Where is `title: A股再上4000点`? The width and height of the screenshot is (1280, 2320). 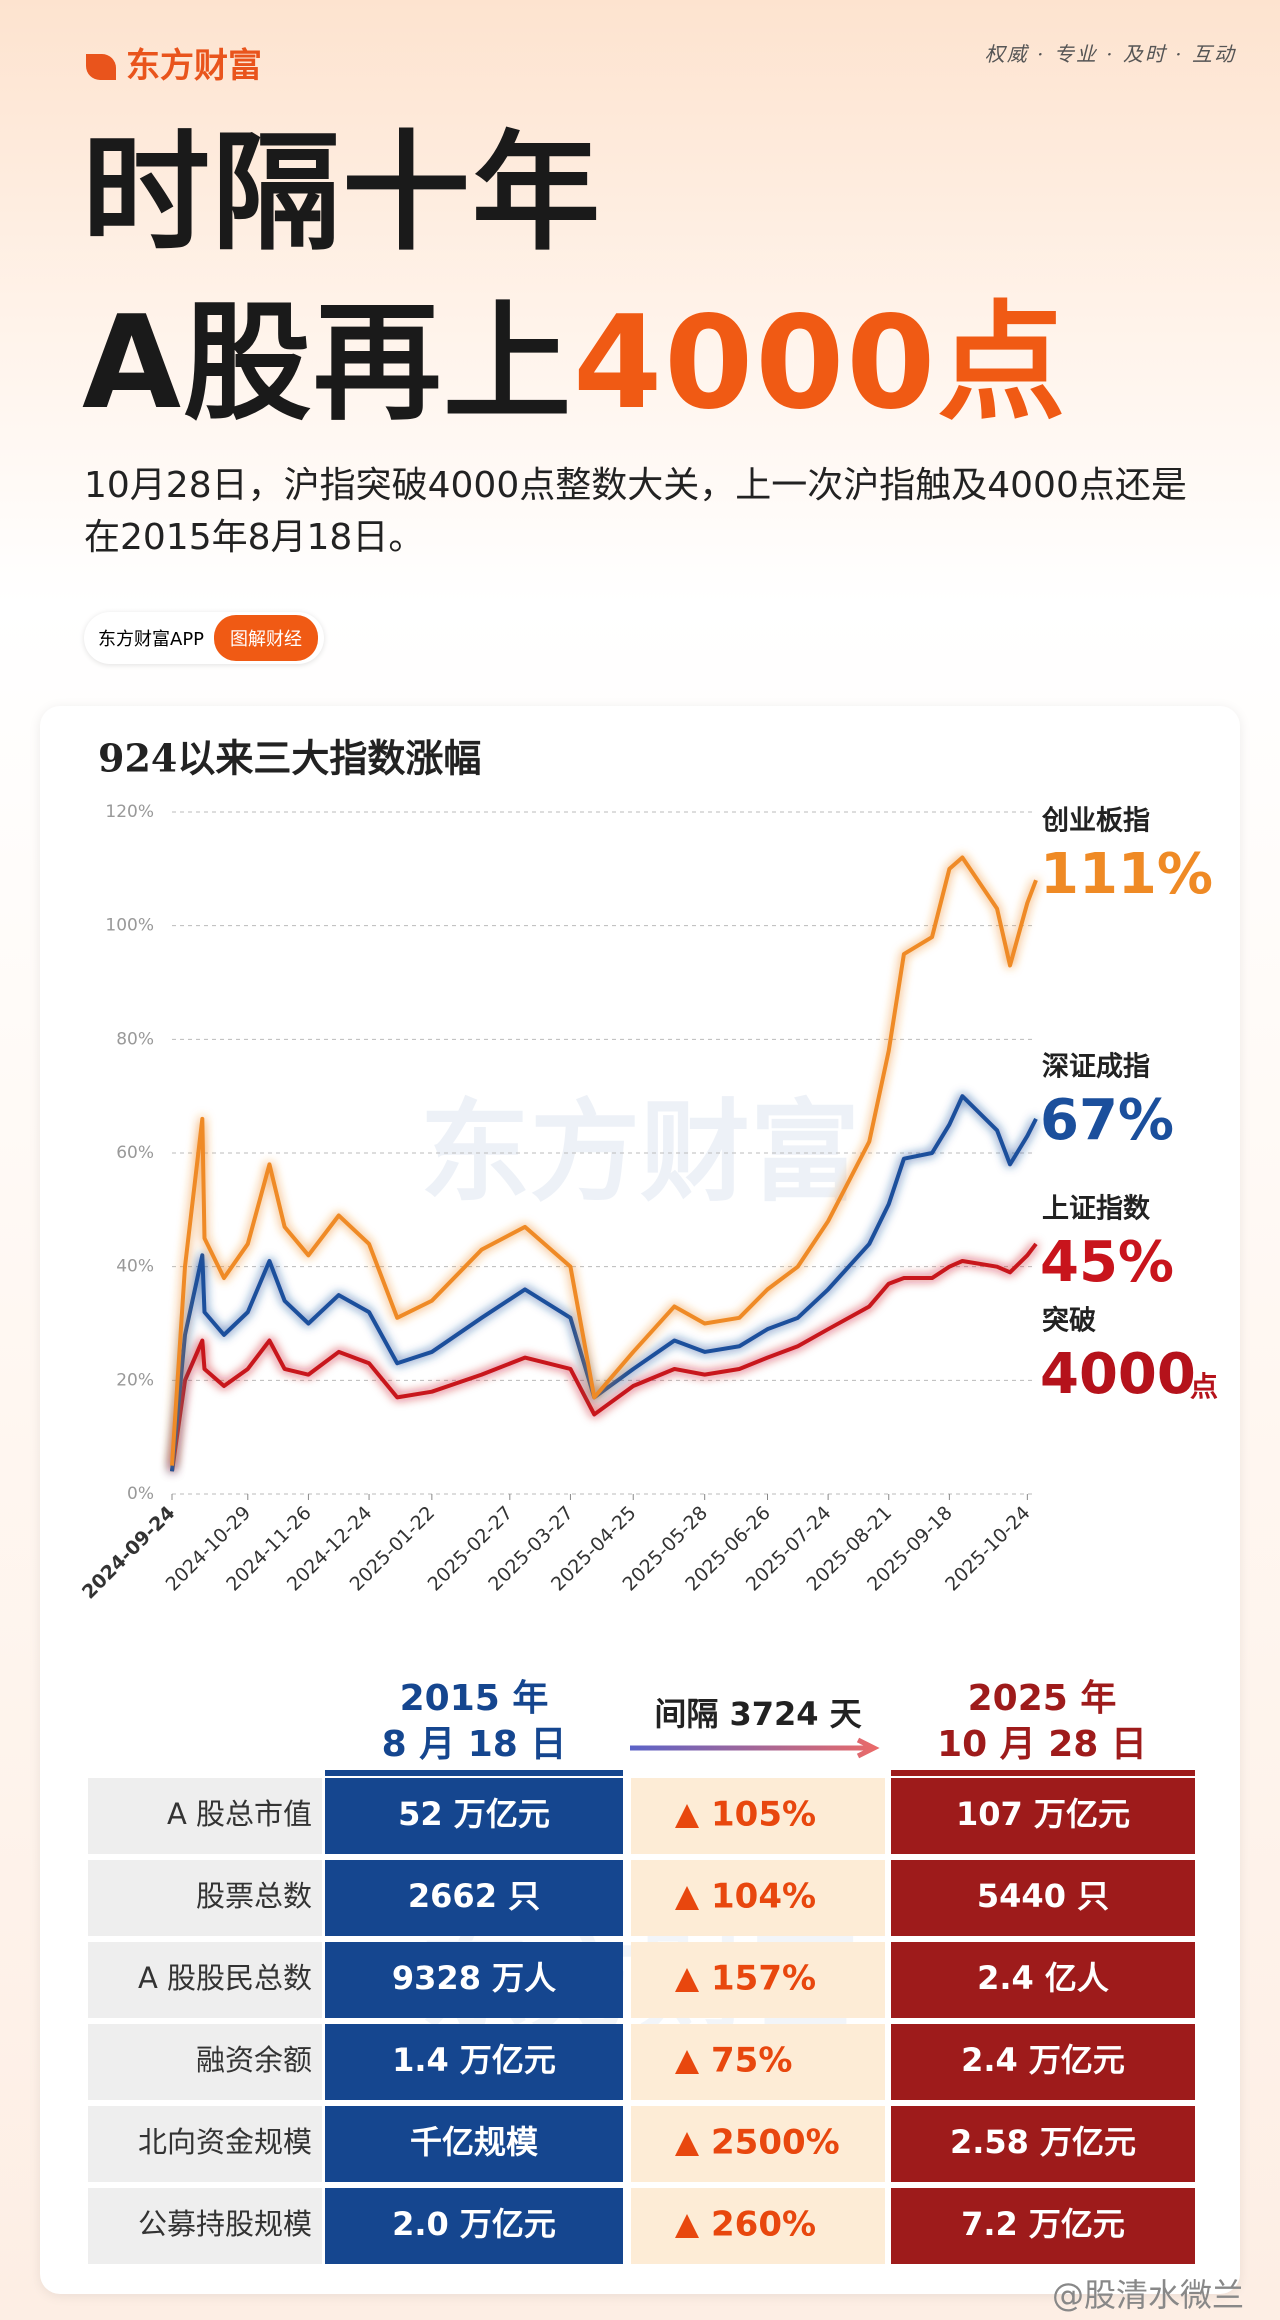 title: A股再上4000点 is located at coordinates (574, 364).